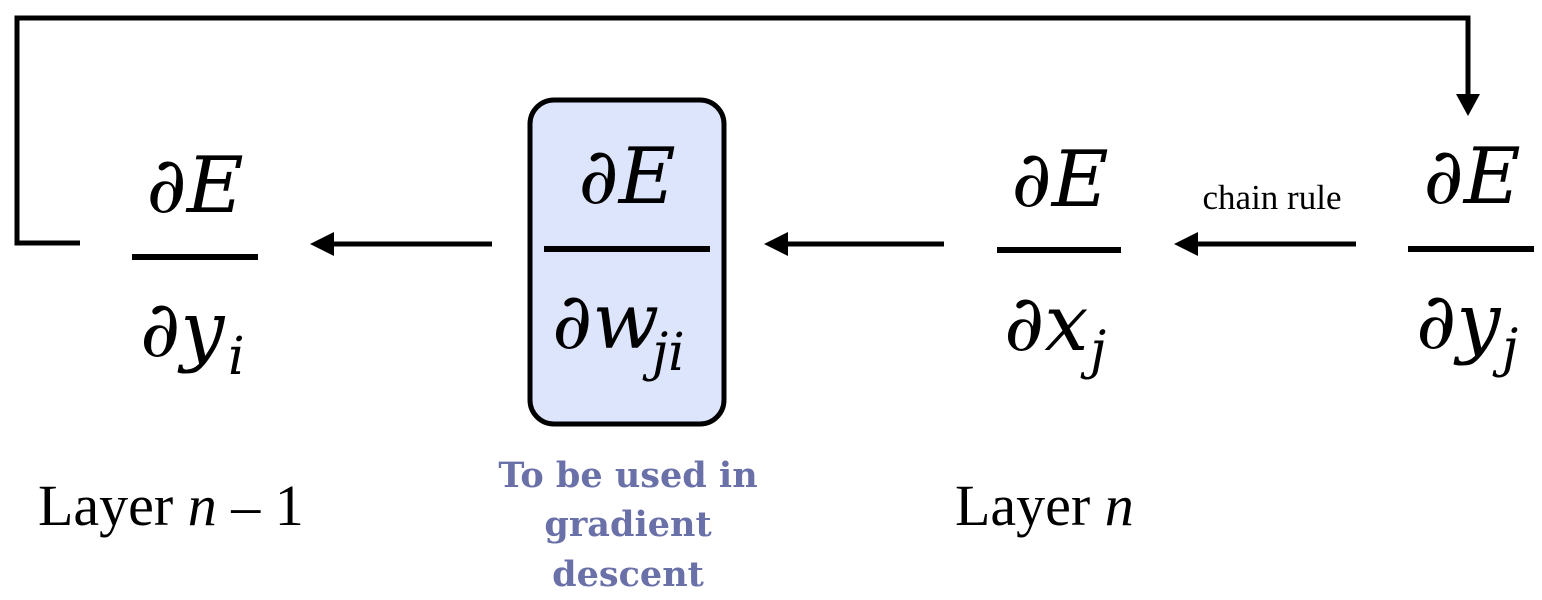 This screenshot has width=1542, height=600. What do you see at coordinates (1119, 505) in the screenshot?
I see `layer-curr-variable: n` at bounding box center [1119, 505].